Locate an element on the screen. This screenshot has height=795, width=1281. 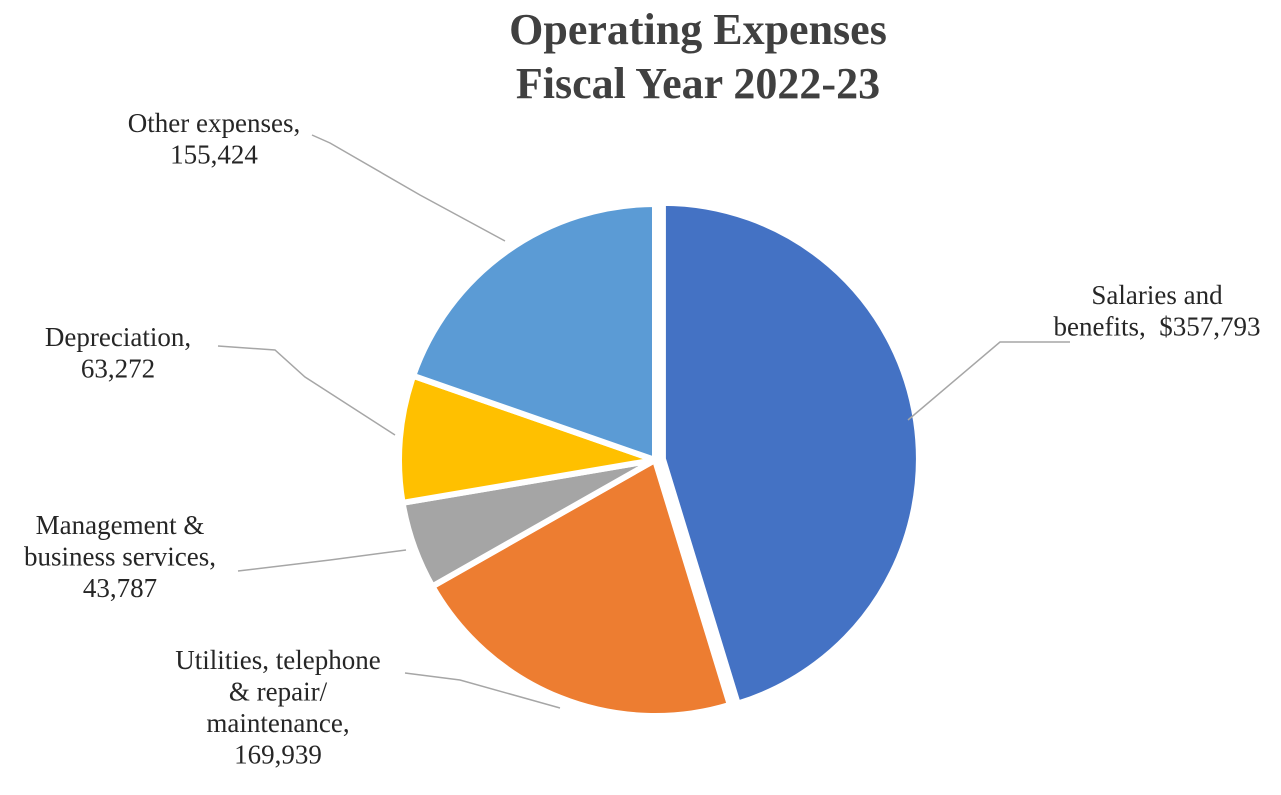
data-label-4-line-1: Depreciation, is located at coordinates (118, 337).